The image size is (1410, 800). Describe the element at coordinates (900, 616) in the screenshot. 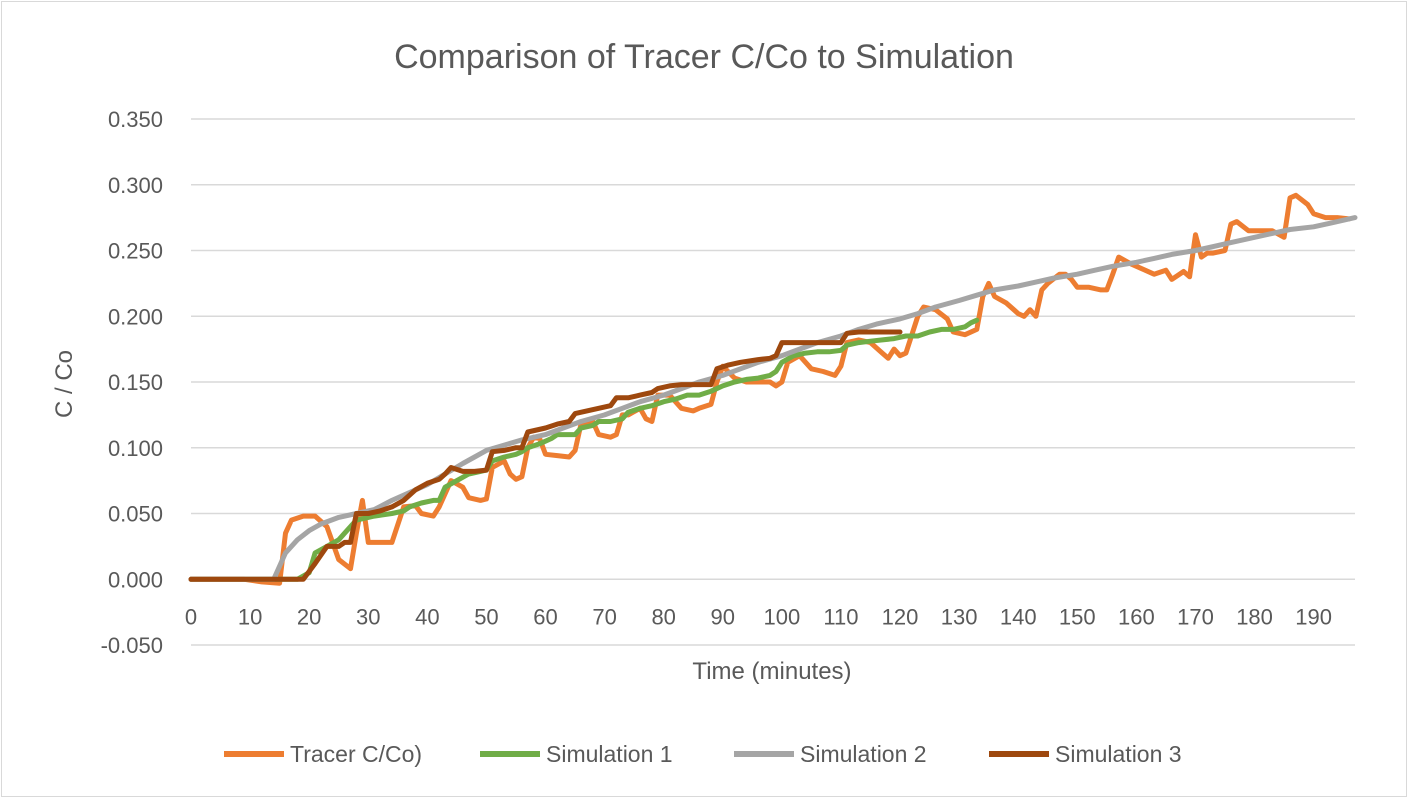

I see `x-tick-label: 120` at that location.